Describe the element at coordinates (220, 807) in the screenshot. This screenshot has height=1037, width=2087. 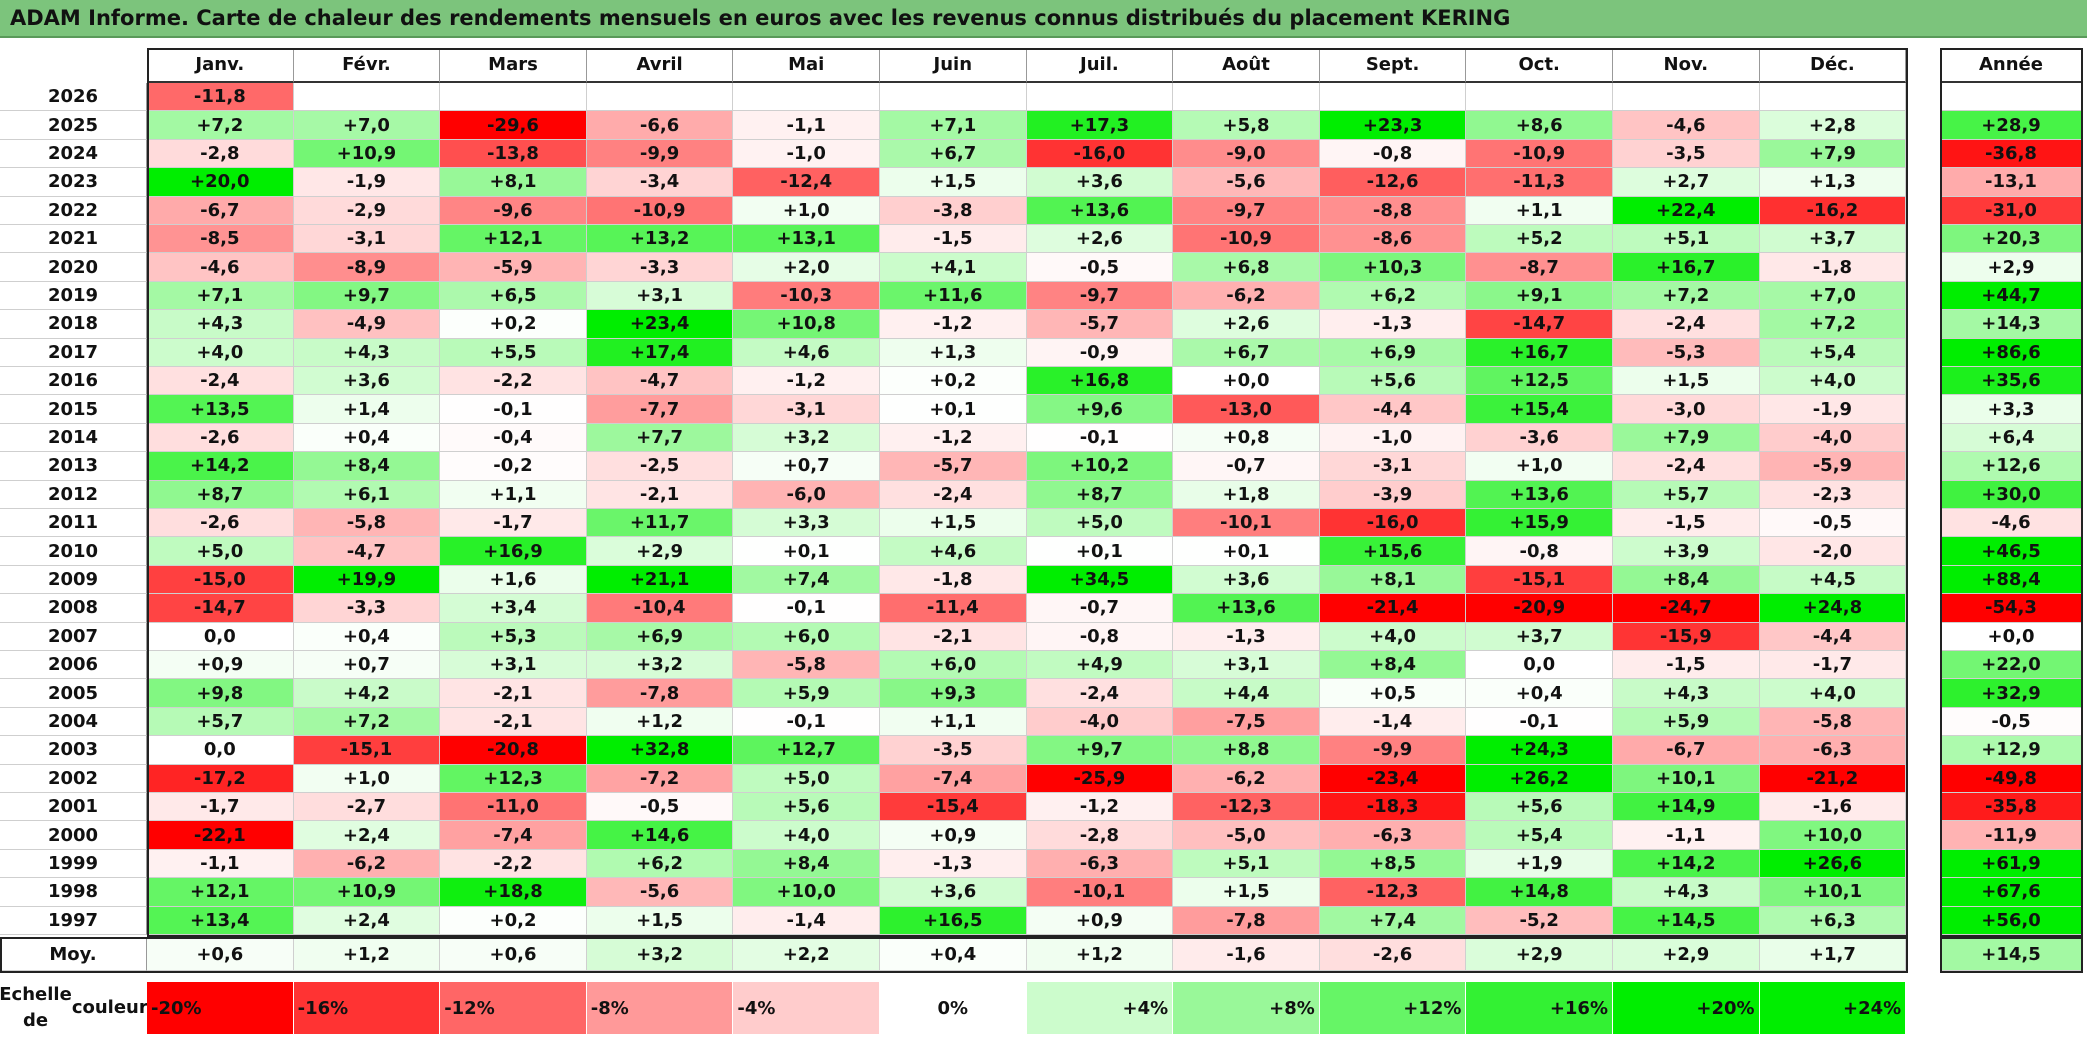
I see `heatmap-cell: -1,7` at that location.